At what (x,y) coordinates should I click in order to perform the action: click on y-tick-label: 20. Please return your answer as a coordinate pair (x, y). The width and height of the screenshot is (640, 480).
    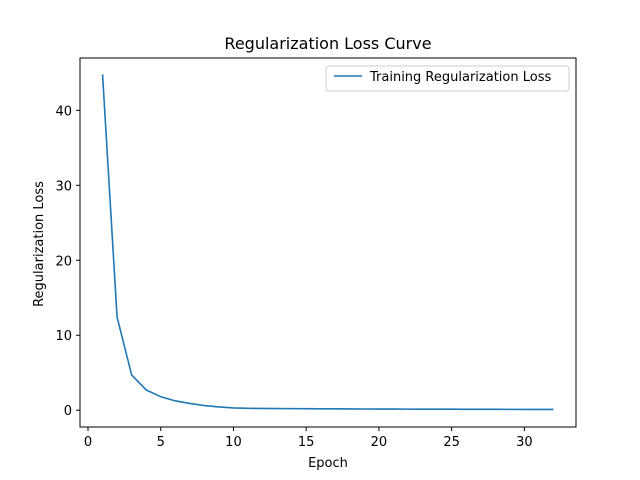
    Looking at the image, I should click on (63, 261).